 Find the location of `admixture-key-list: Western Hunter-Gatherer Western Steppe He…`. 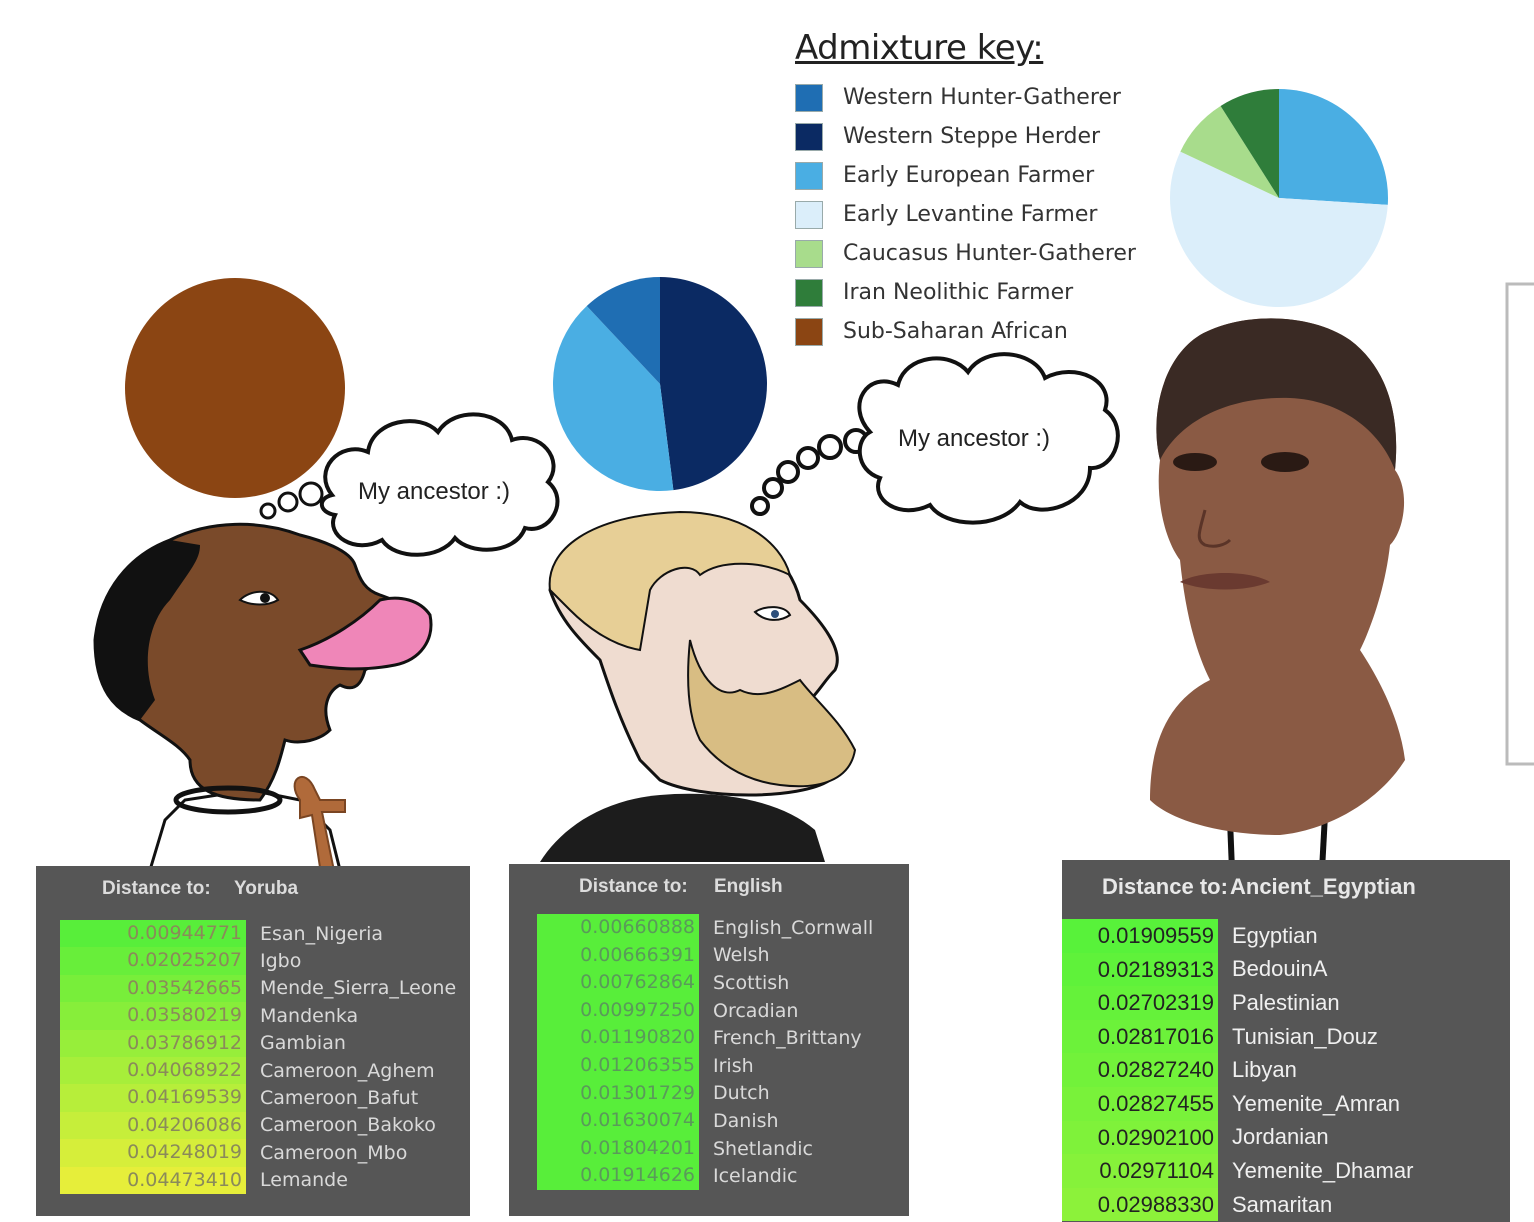

admixture-key-list: Western Hunter-Gatherer Western Steppe He… is located at coordinates (985, 214).